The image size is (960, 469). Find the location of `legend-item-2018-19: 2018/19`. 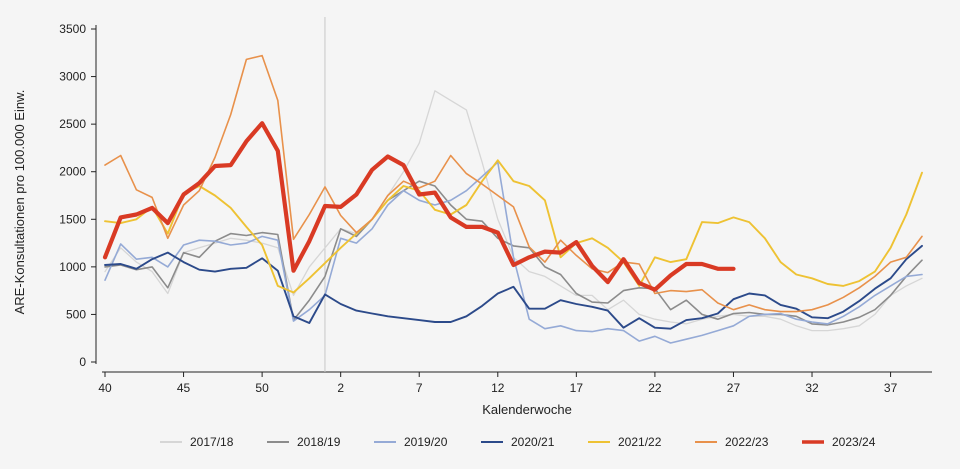

legend-item-2018-19: 2018/19 is located at coordinates (304, 442).